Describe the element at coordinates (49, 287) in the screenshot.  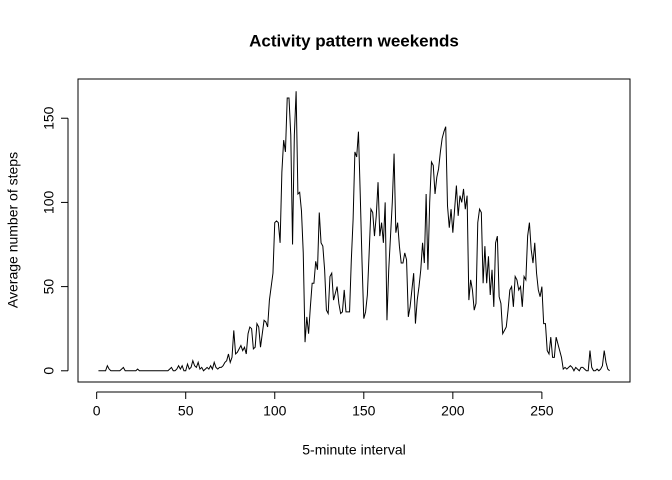
I see `y-tick-label: 50` at that location.